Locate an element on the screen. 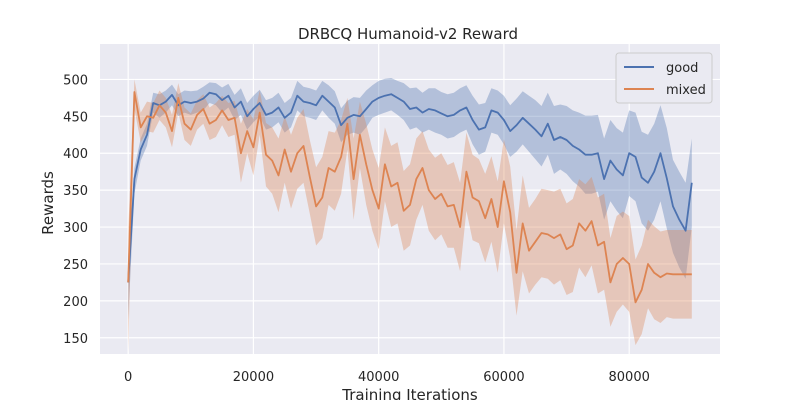 Image resolution: width=800 pixels, height=400 pixels. x-axis-title: Training Iterations is located at coordinates (409, 393).